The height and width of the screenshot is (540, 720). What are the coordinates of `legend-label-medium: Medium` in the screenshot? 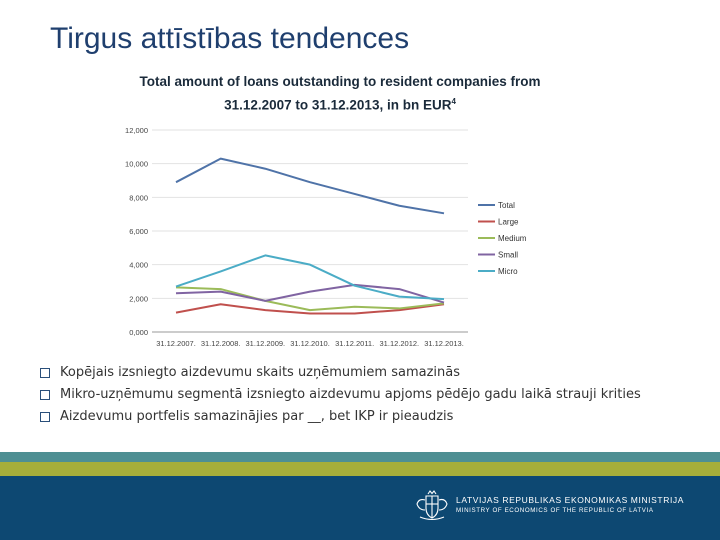 It's located at (512, 238).